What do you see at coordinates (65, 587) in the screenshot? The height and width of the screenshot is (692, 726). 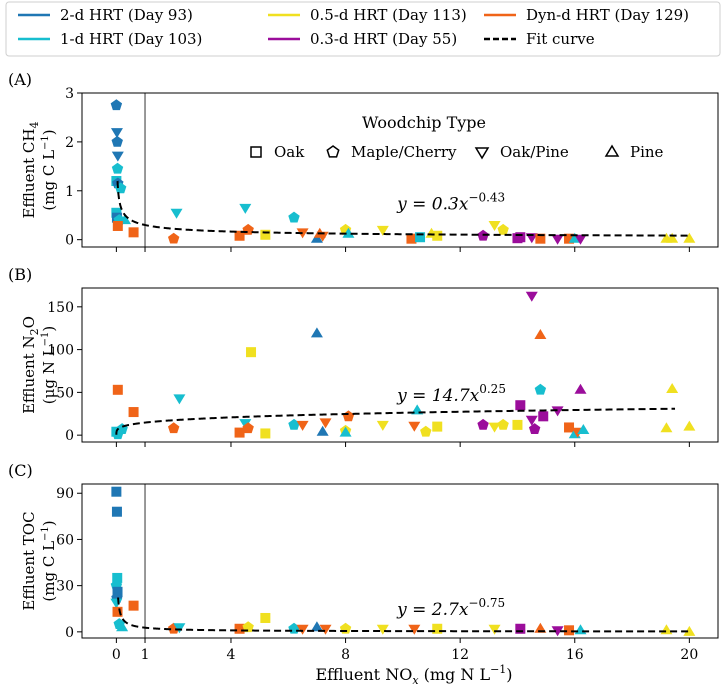 I see `y-tick-label: 30` at bounding box center [65, 587].